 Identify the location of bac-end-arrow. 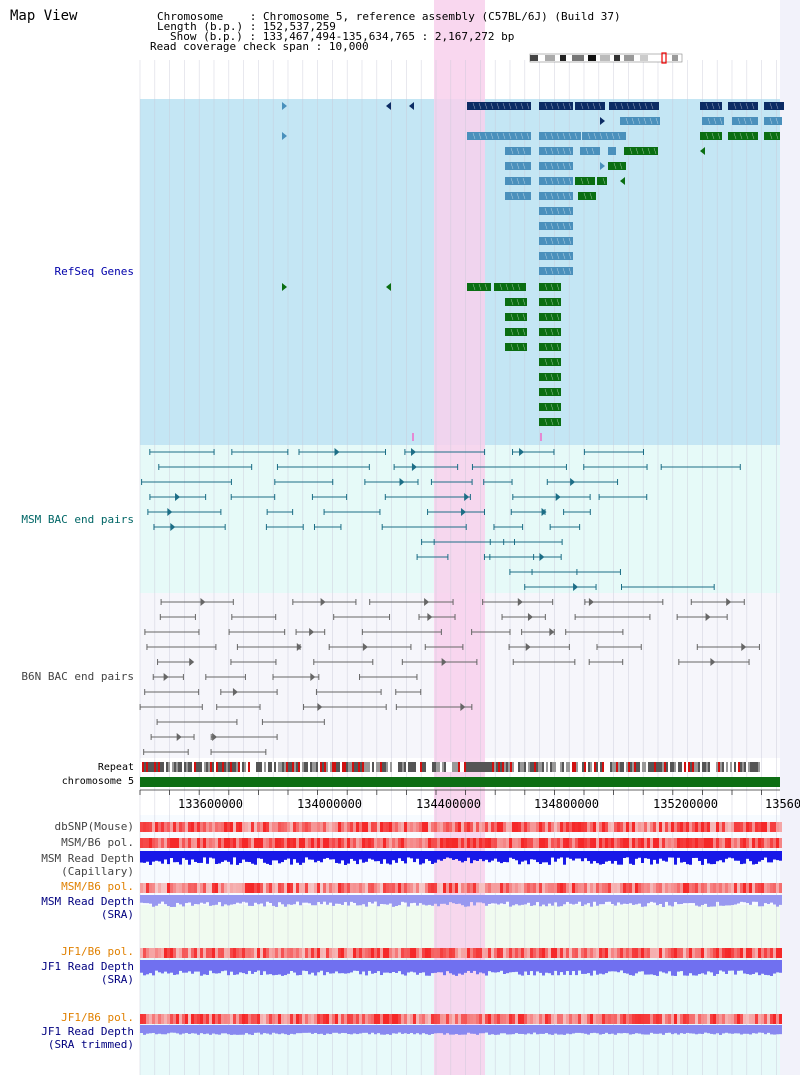
(528, 647).